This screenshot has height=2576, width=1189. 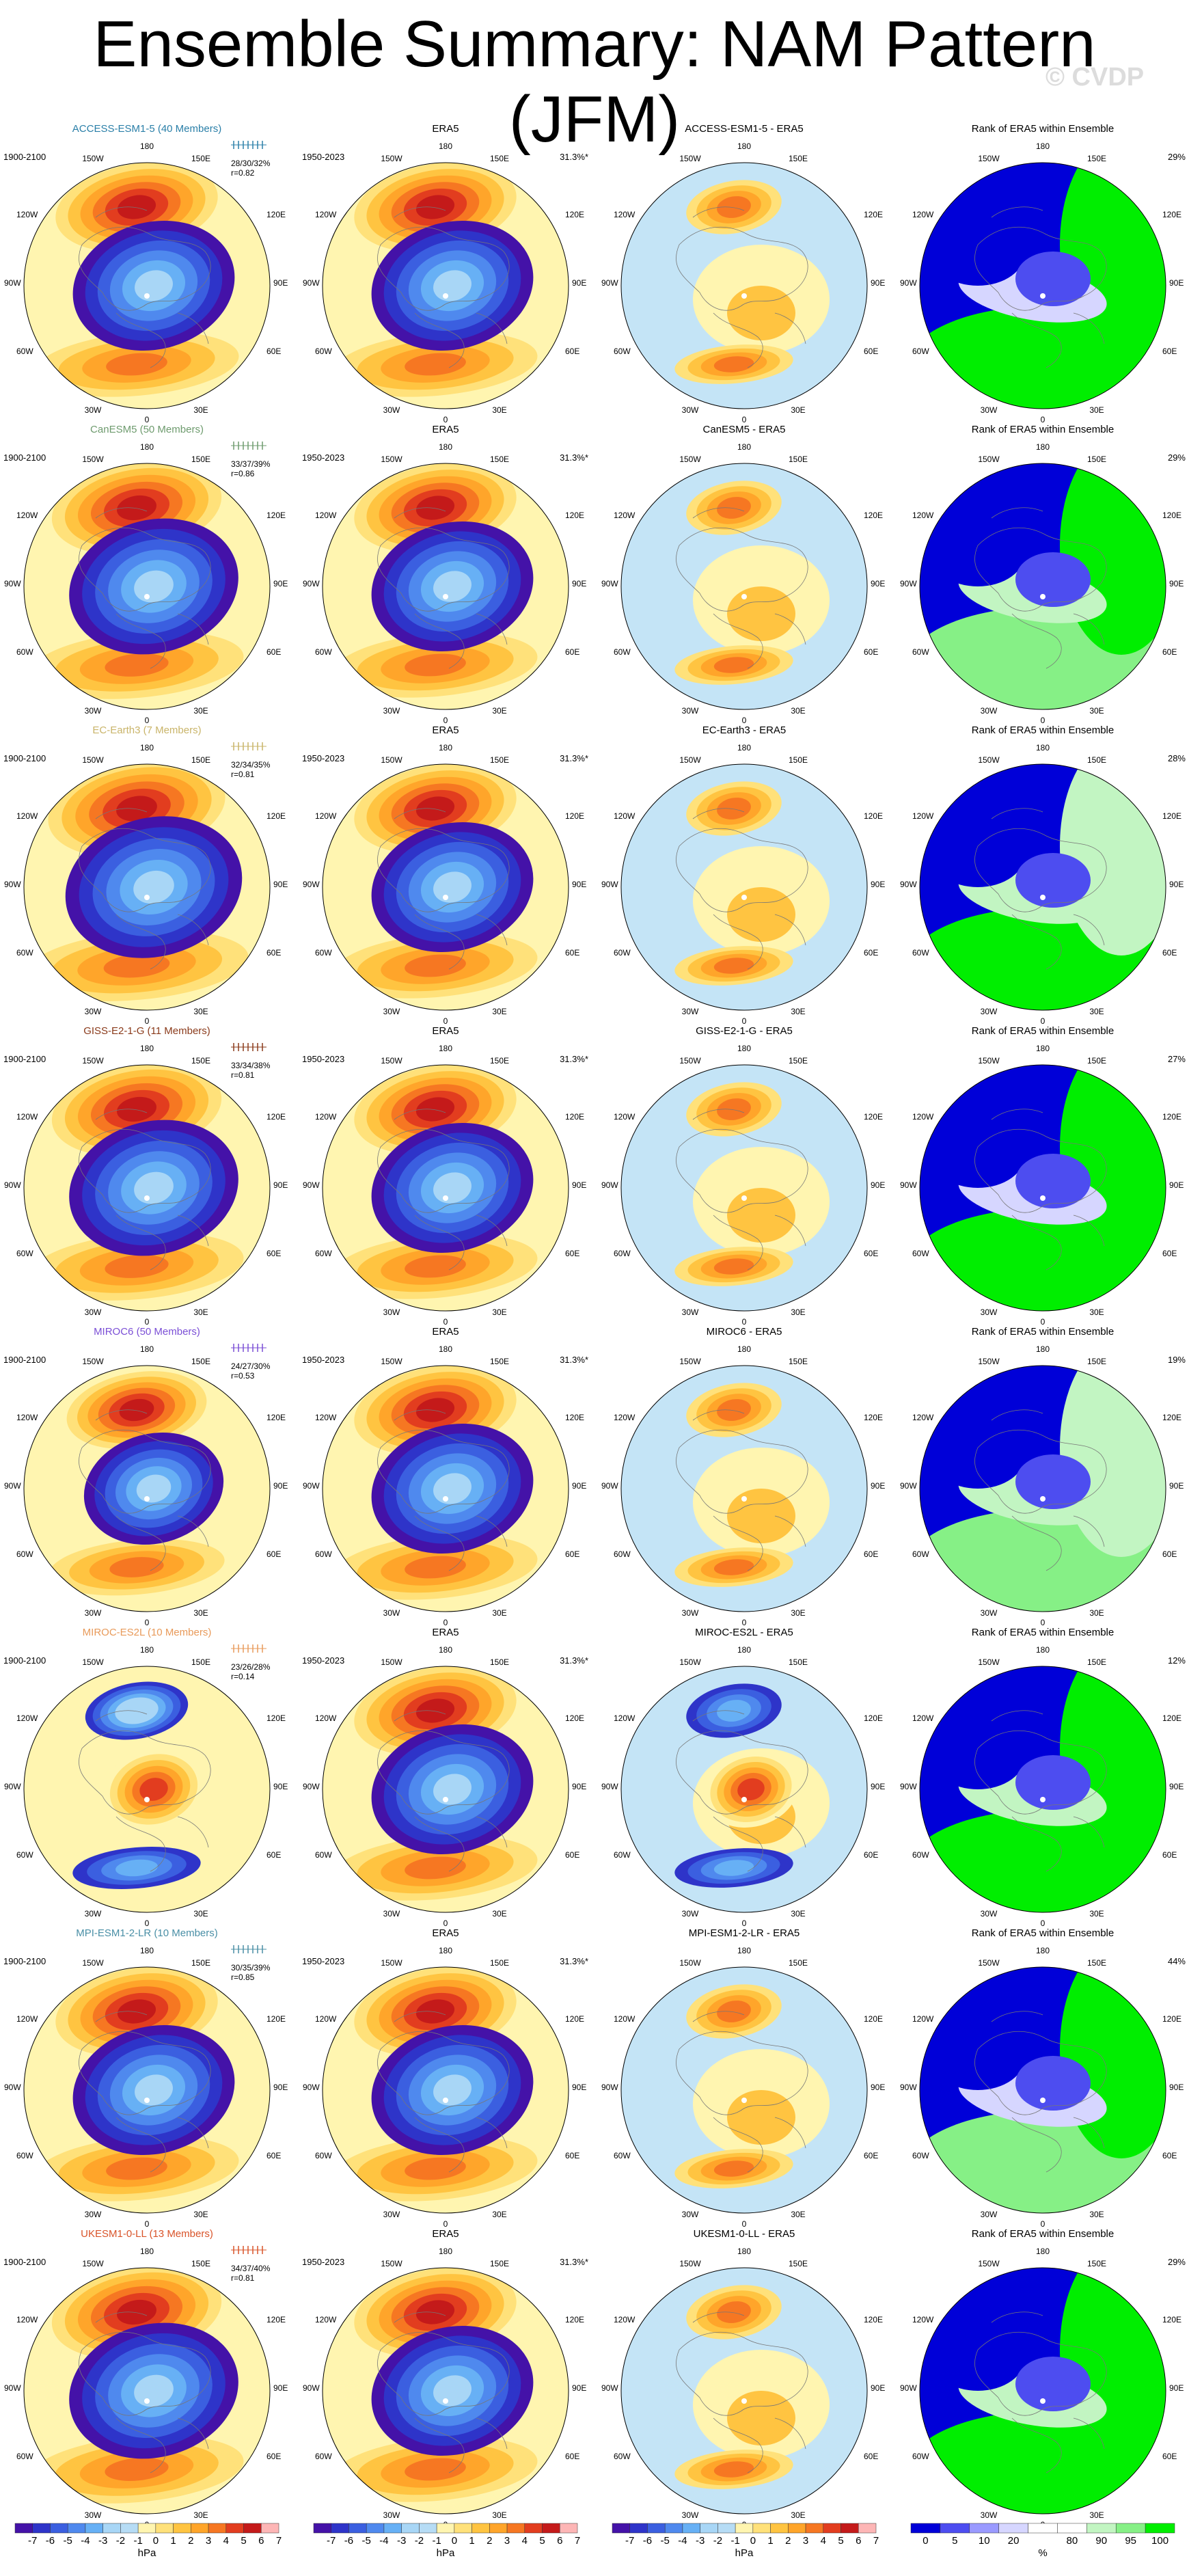 What do you see at coordinates (690, 1914) in the screenshot?
I see `diff-lon-label: 30W` at bounding box center [690, 1914].